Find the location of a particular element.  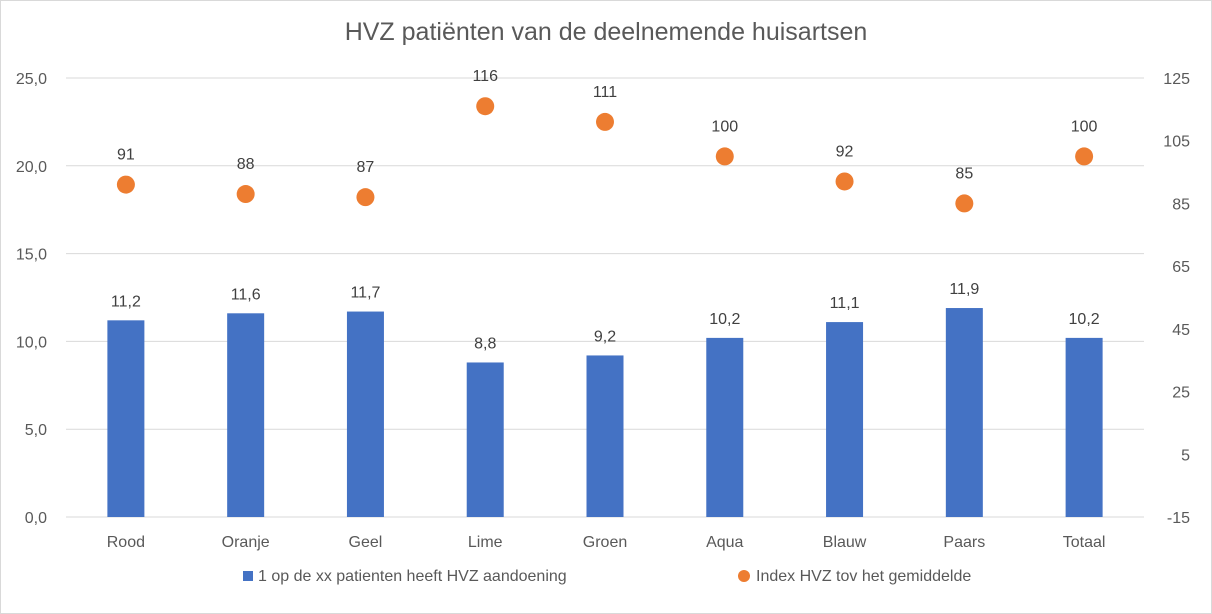

legend-swatch-points is located at coordinates (744, 576).